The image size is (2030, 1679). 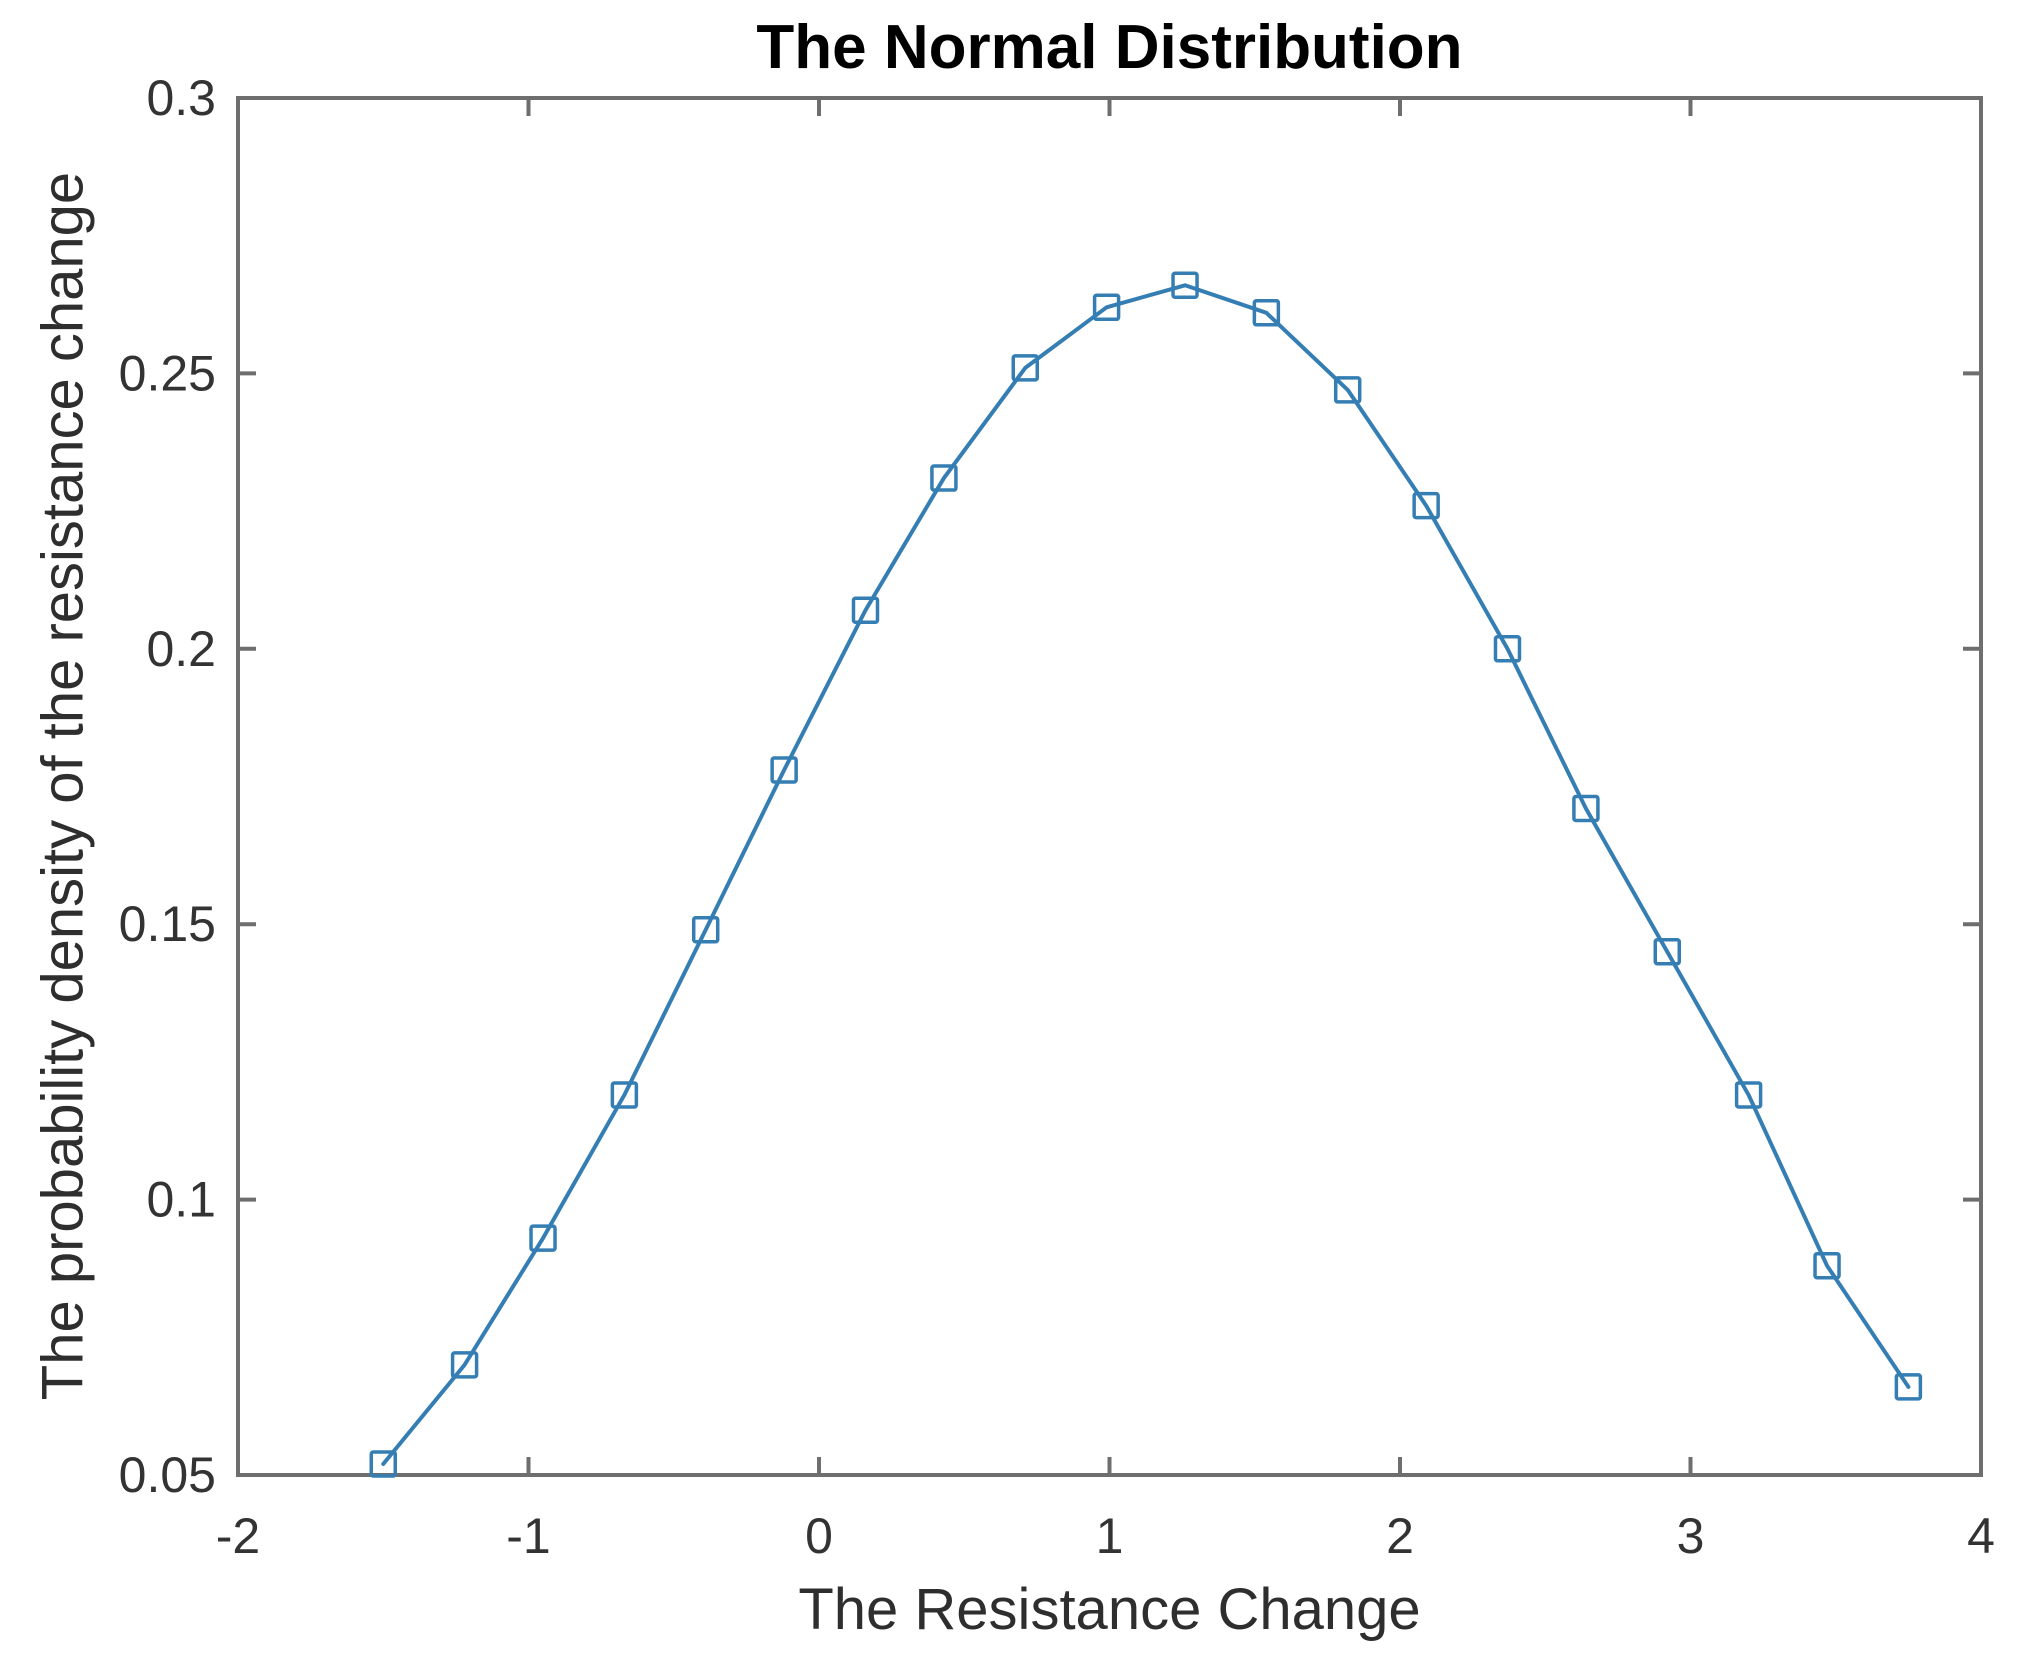 I want to click on x-tick-label: 1, so click(x=1110, y=1536).